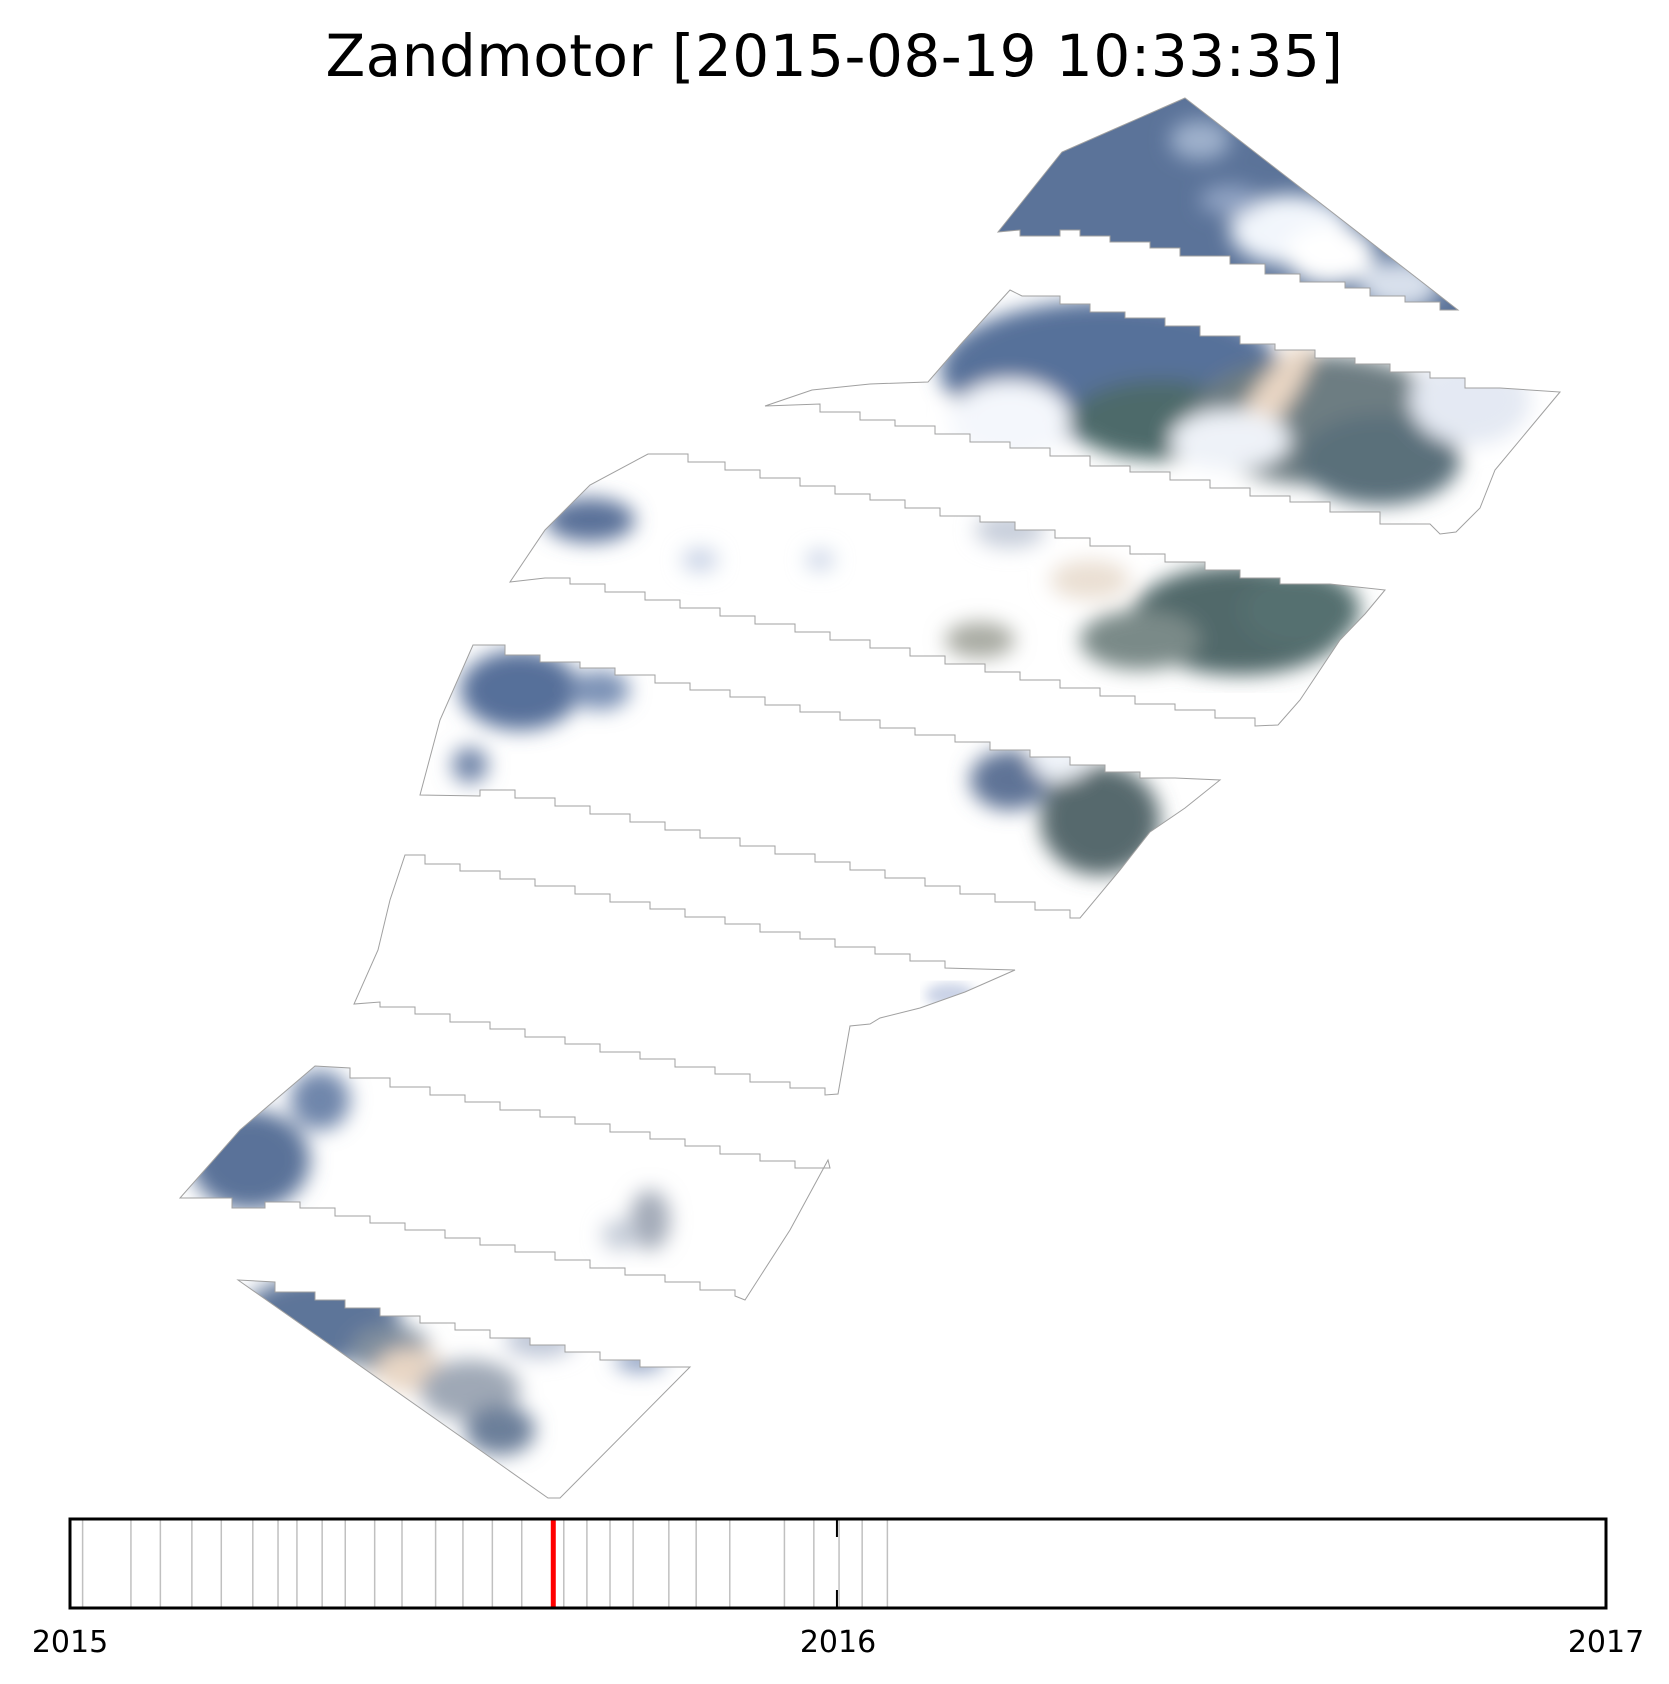  Describe the element at coordinates (947, 590) in the screenshot. I see `image-strip-3-outline` at that location.